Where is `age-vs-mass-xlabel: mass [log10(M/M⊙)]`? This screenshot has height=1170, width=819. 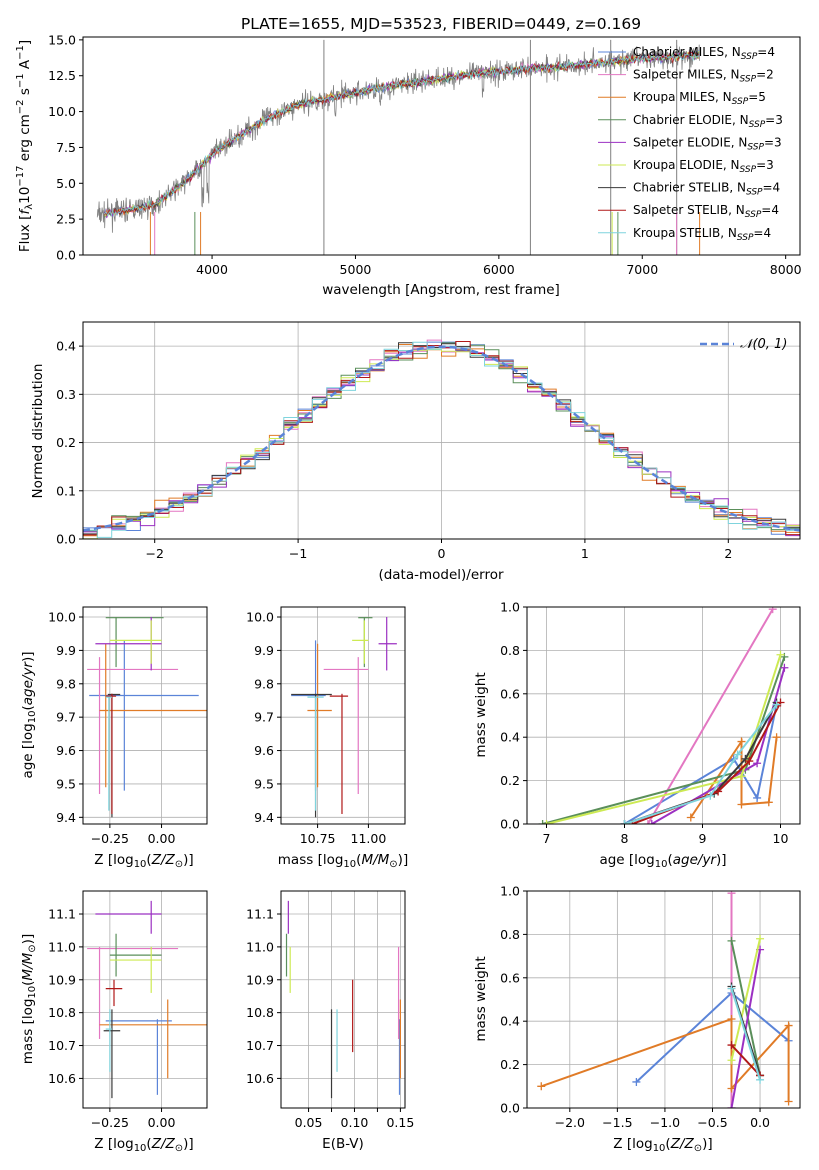
age-vs-mass-xlabel: mass [log10(M/M⊙)] is located at coordinates (343, 861).